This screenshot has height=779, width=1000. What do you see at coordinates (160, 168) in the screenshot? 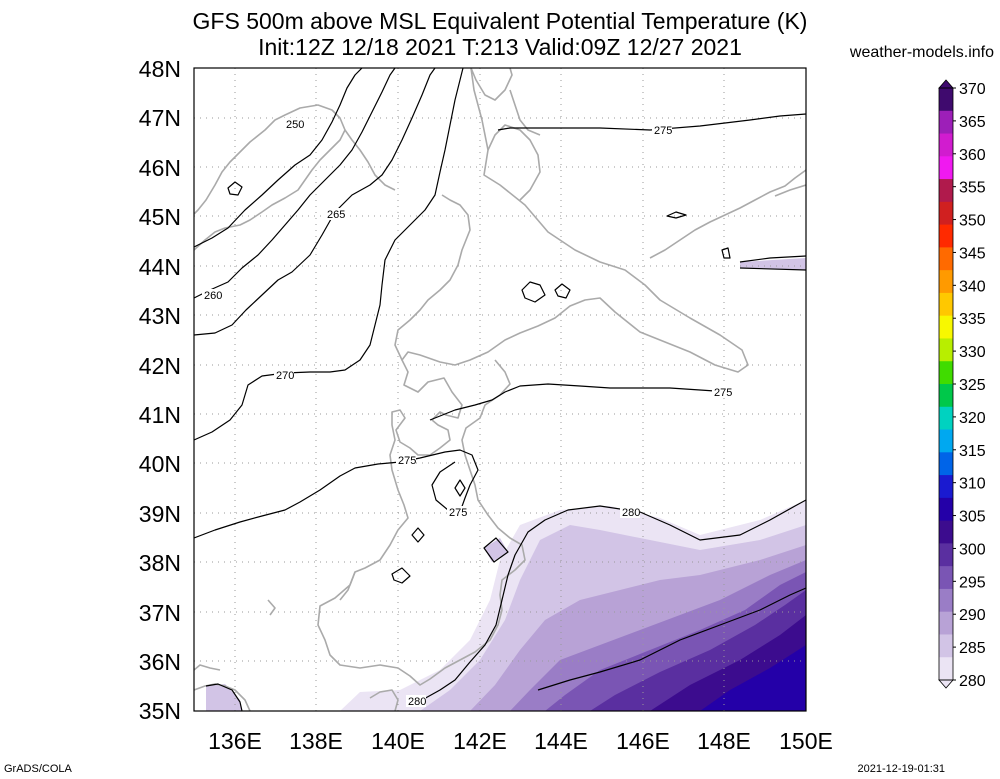
I see `lat-label: 46N` at bounding box center [160, 168].